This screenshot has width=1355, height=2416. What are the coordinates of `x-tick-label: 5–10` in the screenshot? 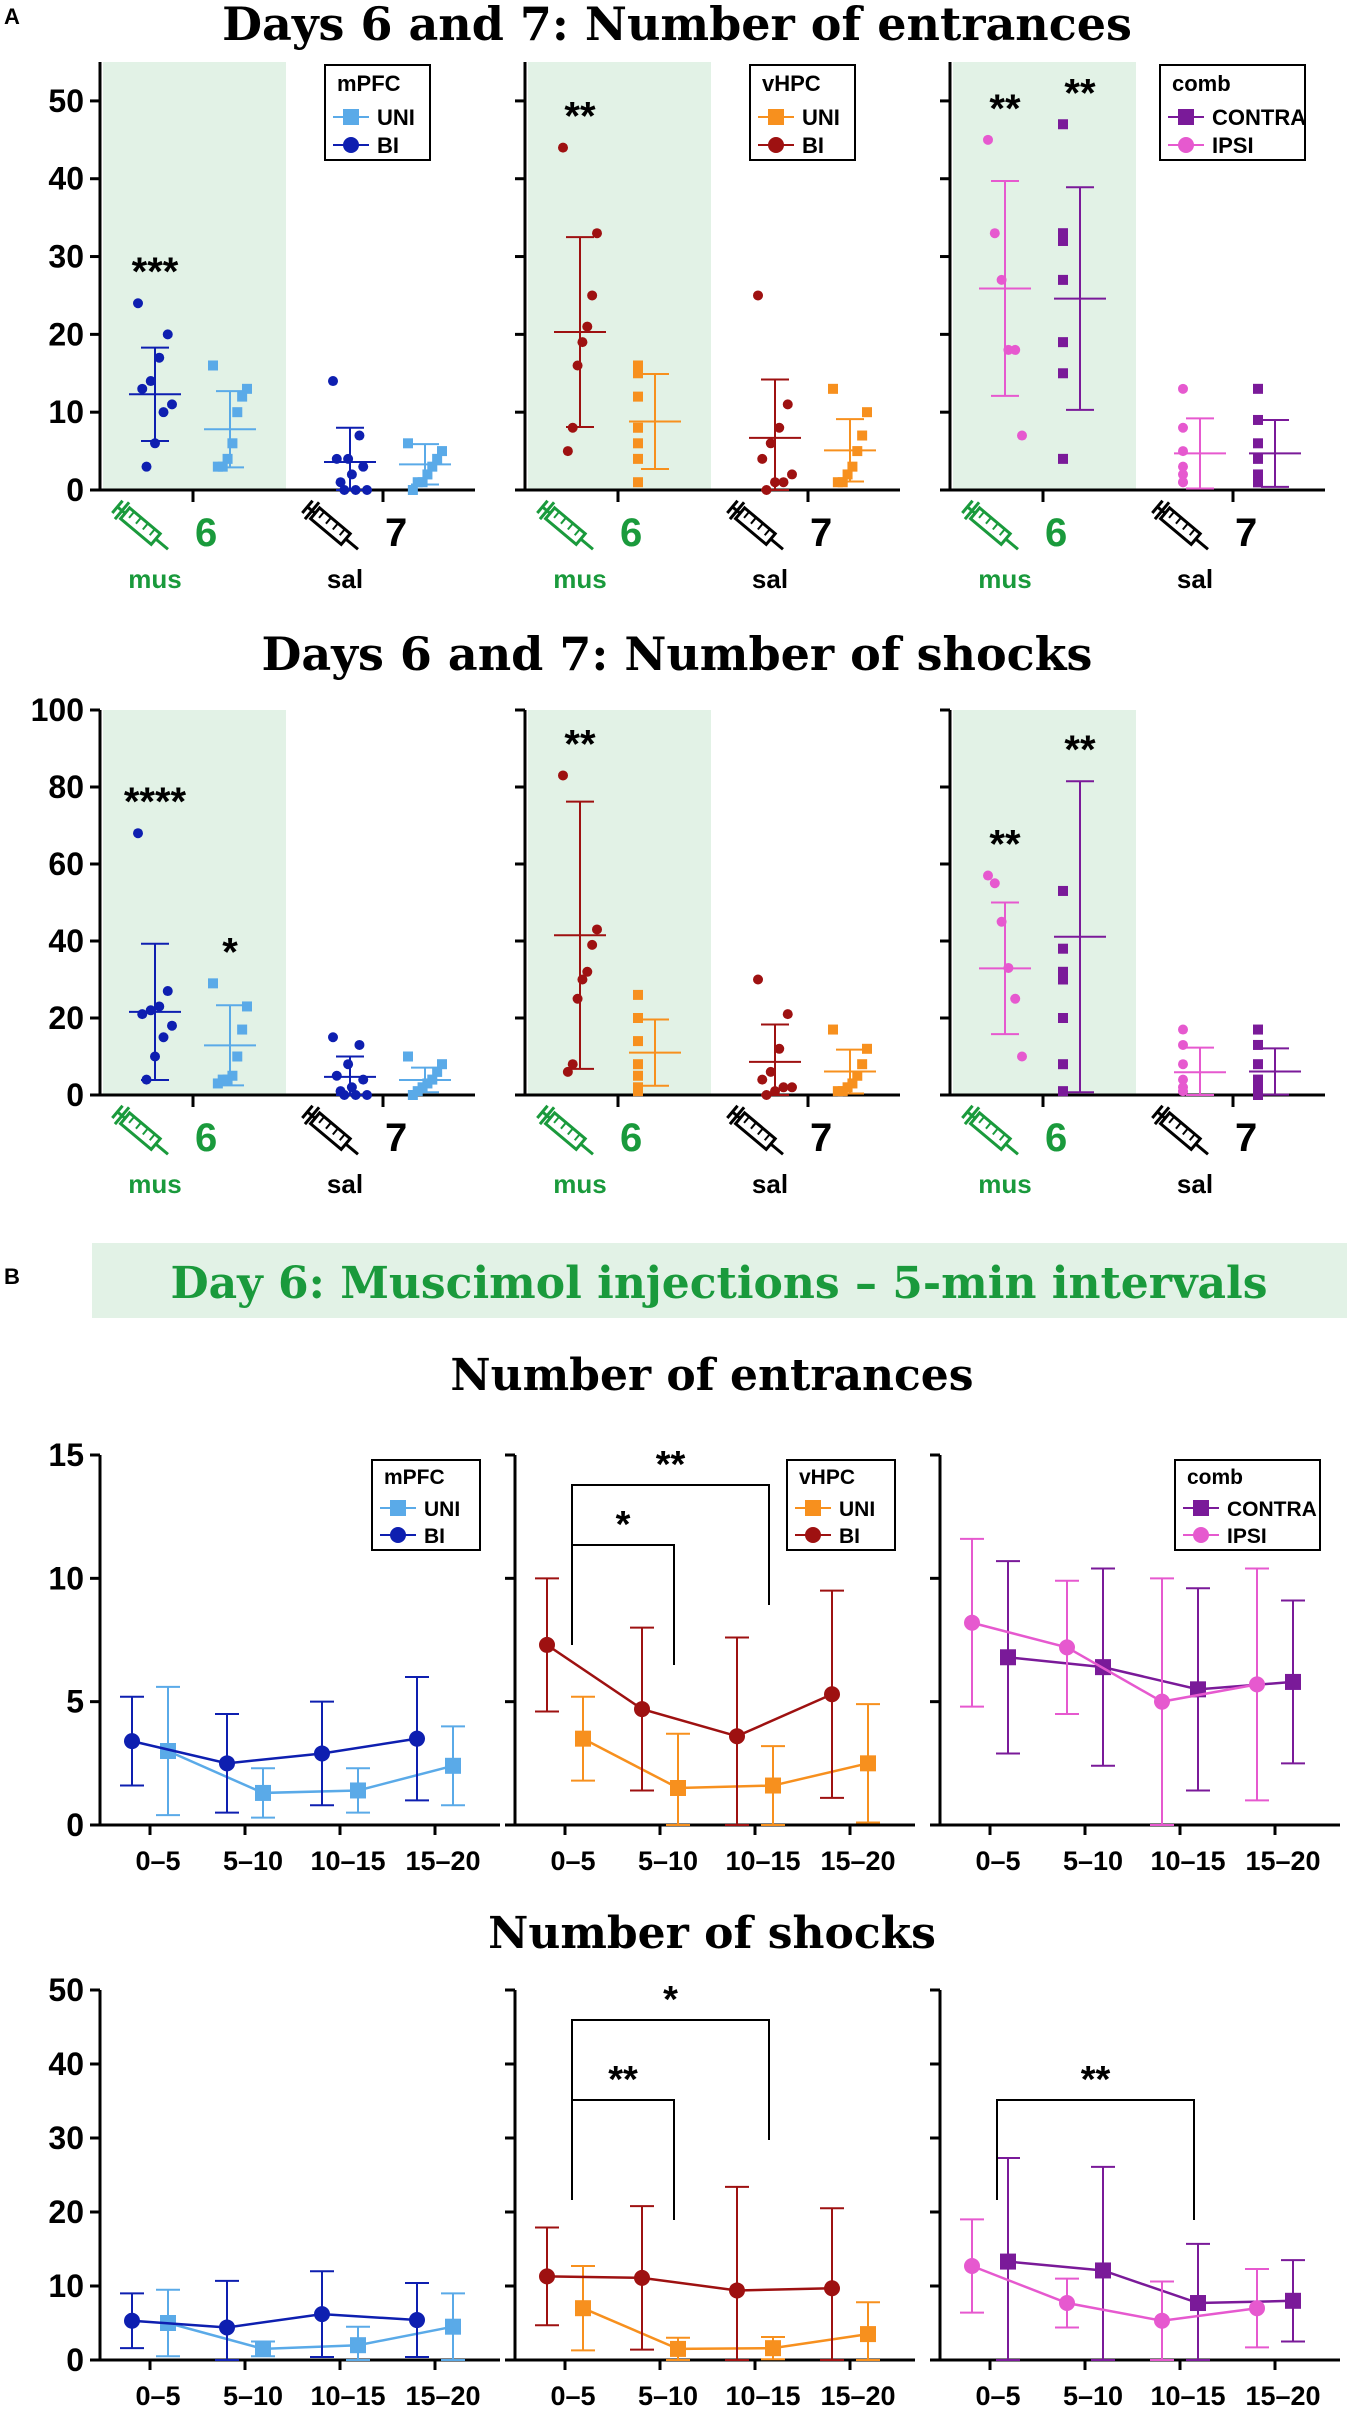 It's located at (253, 2396).